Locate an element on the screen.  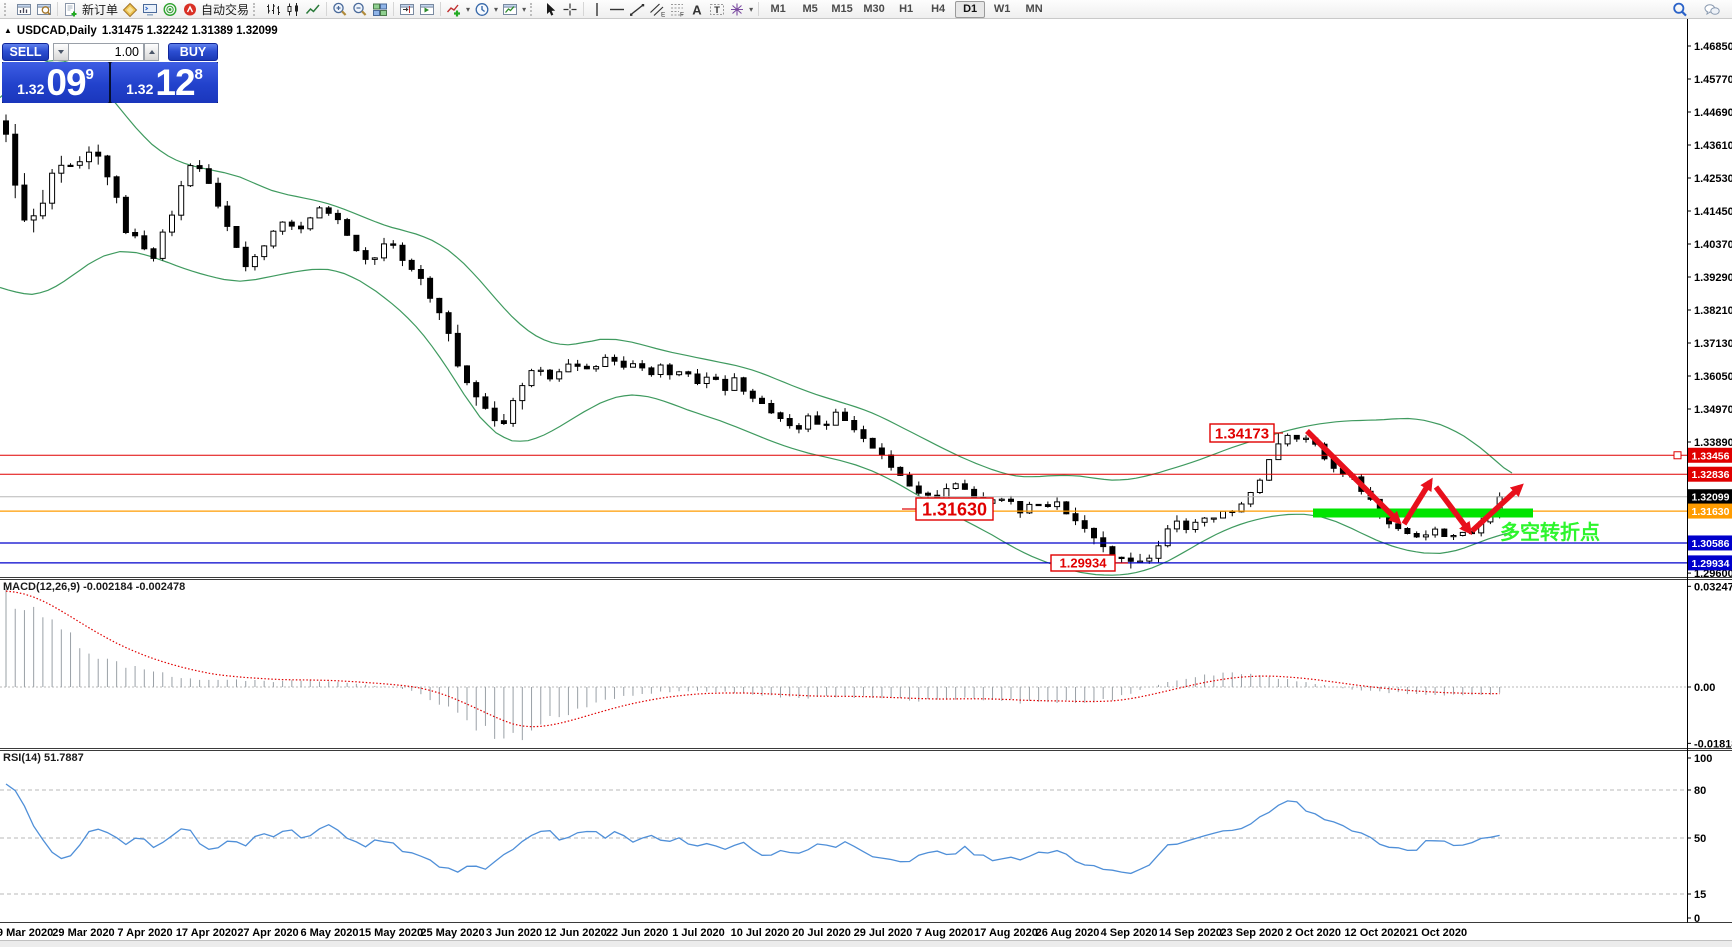
sell-price-tile: 1.32 09 9 is located at coordinates (55, 82).